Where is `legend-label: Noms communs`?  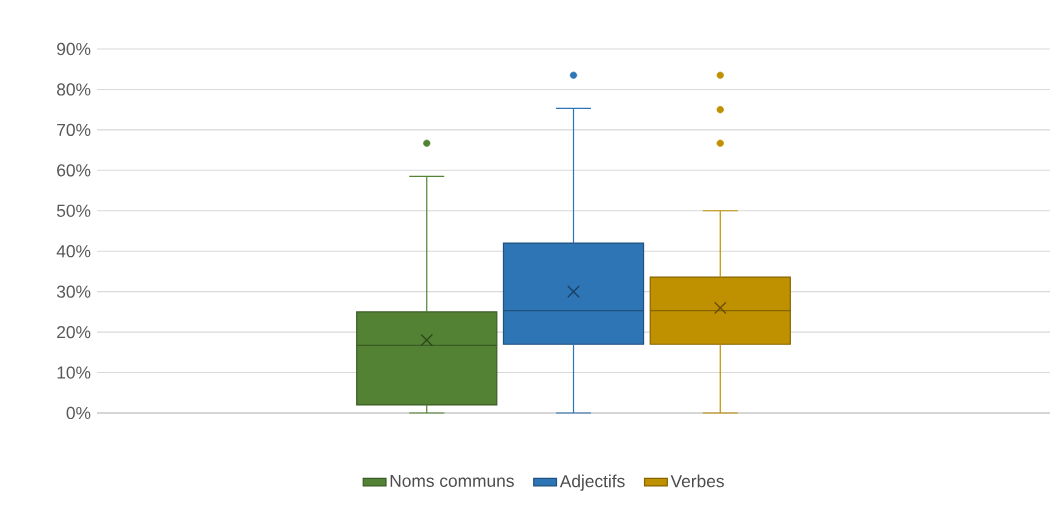
legend-label: Noms communs is located at coordinates (452, 480).